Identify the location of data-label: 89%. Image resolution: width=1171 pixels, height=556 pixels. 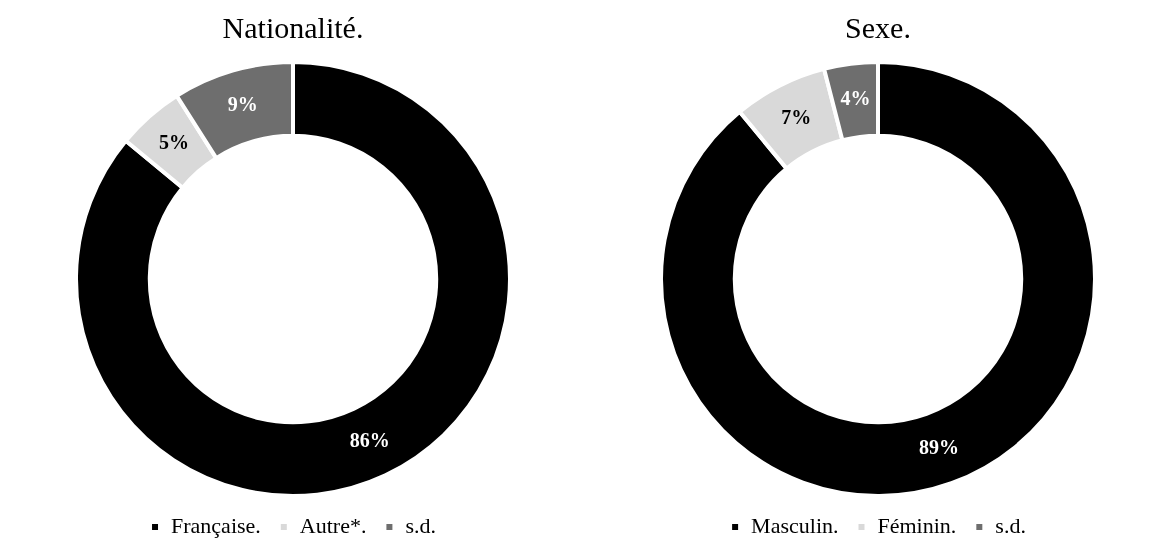
(939, 446).